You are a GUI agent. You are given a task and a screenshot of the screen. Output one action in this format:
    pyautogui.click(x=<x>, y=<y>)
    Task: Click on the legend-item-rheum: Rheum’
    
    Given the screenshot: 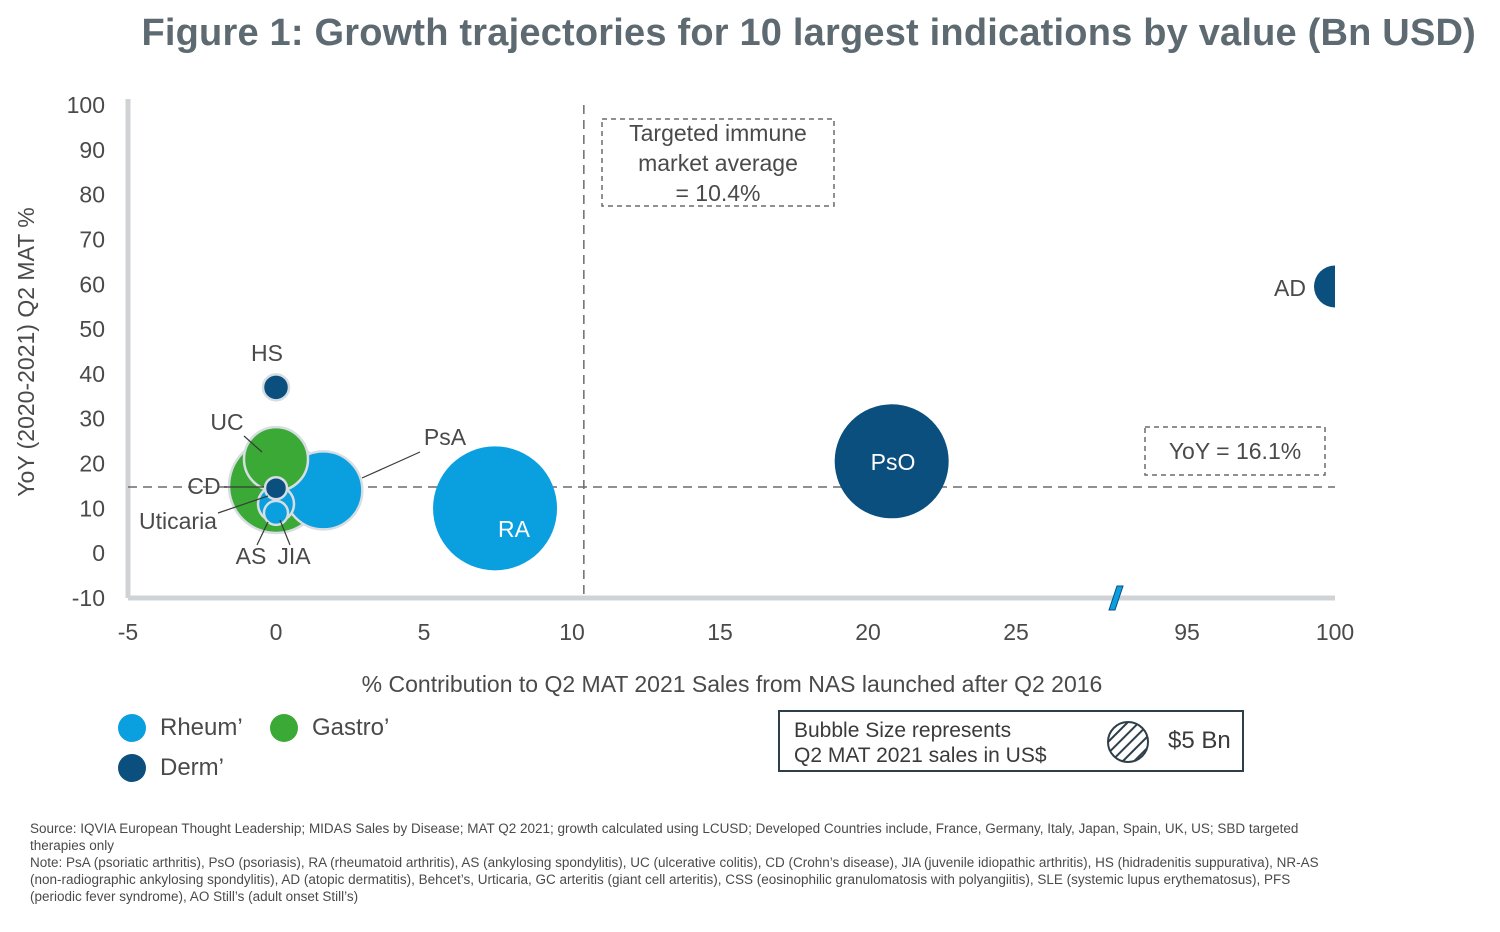 What is the action you would take?
    pyautogui.click(x=180, y=728)
    